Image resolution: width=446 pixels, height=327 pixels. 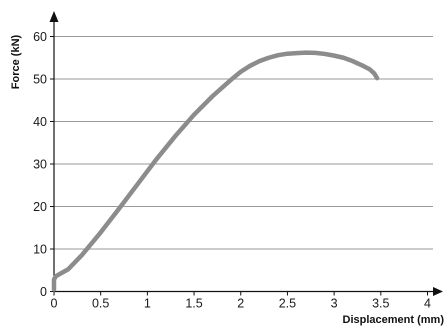 What do you see at coordinates (427, 304) in the screenshot?
I see `x-tick-label: 4` at bounding box center [427, 304].